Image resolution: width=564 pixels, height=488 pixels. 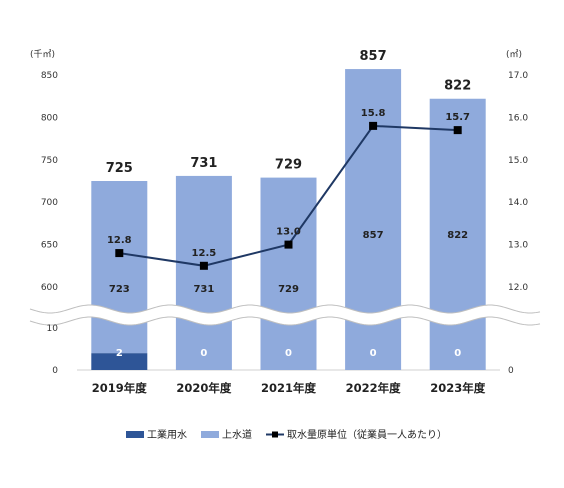 I want to click on bar-tap-water-label: 822, so click(x=457, y=235).